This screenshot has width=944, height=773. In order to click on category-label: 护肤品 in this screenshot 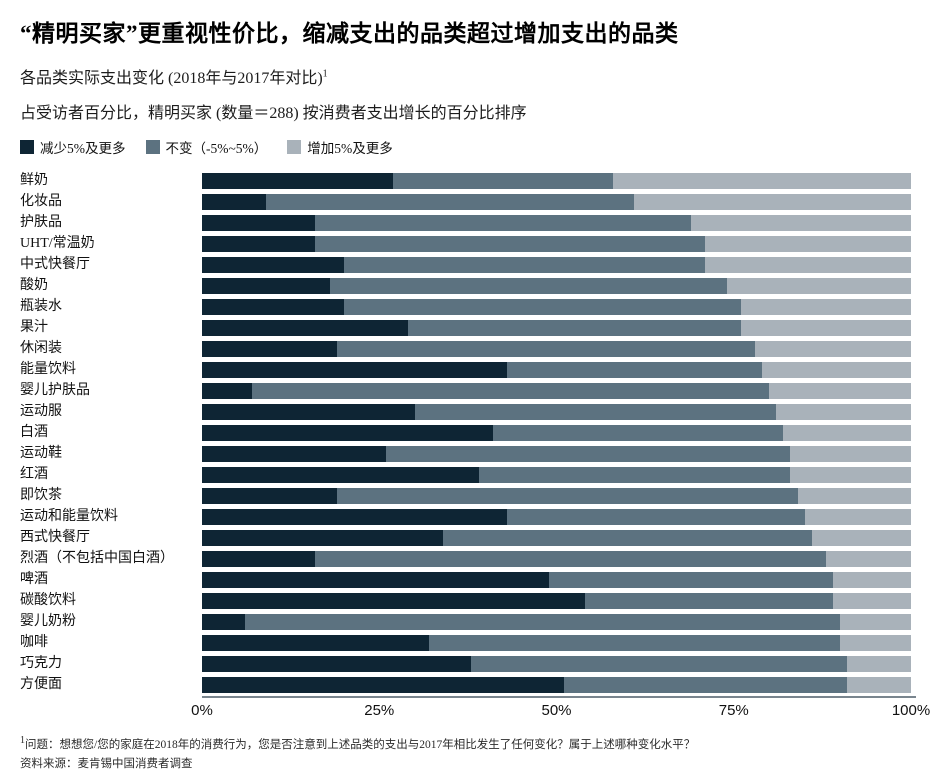, I will do `click(41, 222)`.